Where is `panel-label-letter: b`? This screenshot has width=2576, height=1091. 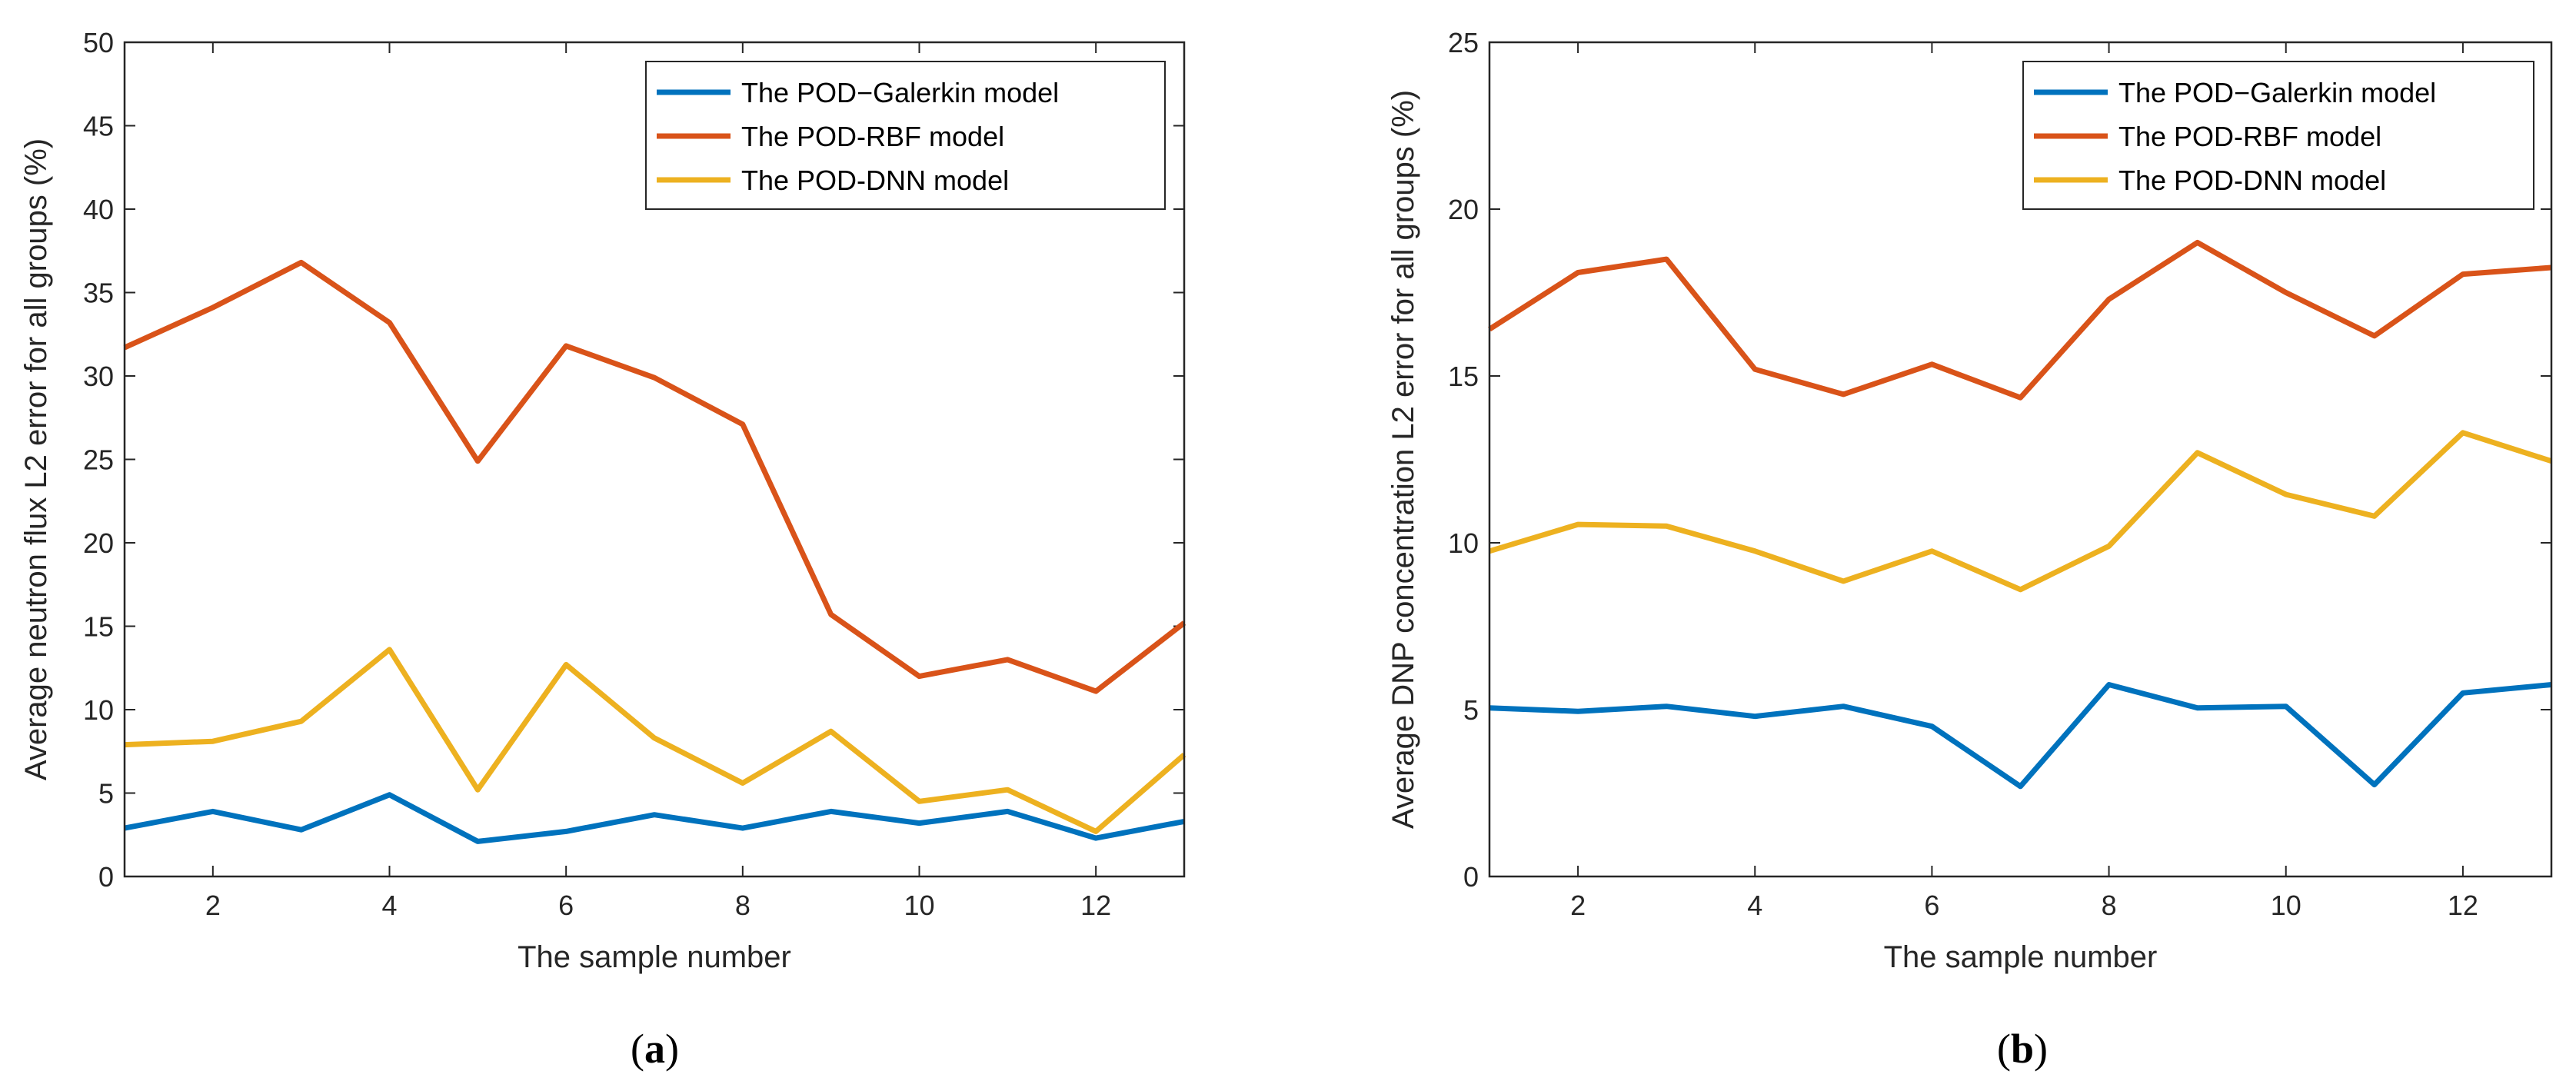 panel-label-letter: b is located at coordinates (2023, 1049).